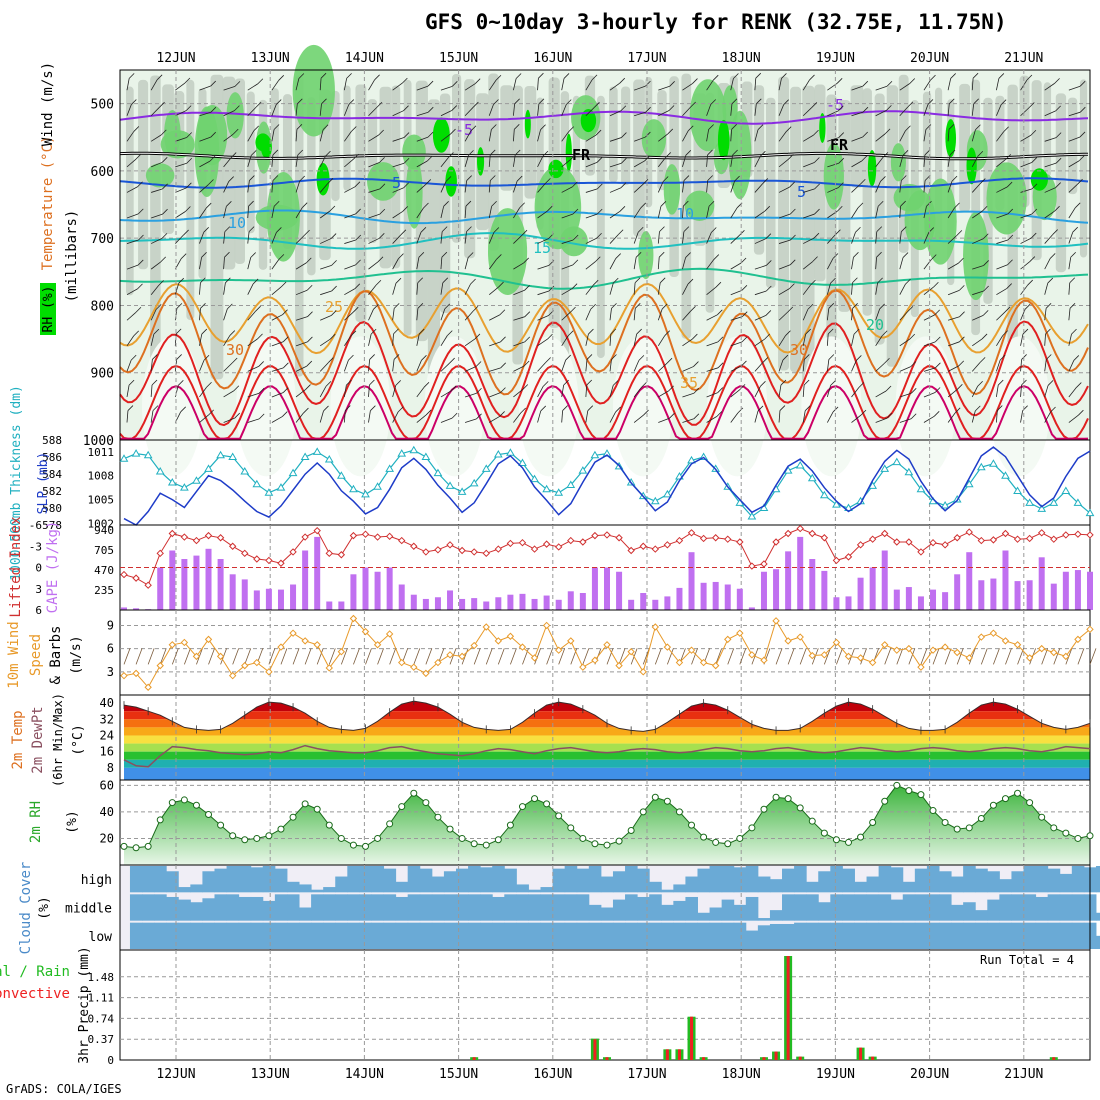  What do you see at coordinates (107, 838) in the screenshot?
I see `rh-tick-label: 20` at bounding box center [107, 838].